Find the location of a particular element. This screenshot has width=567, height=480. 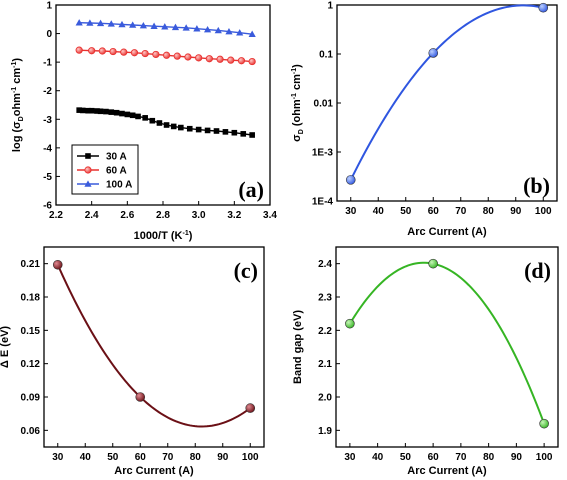

x-tick-label: 3.0 is located at coordinates (199, 215).